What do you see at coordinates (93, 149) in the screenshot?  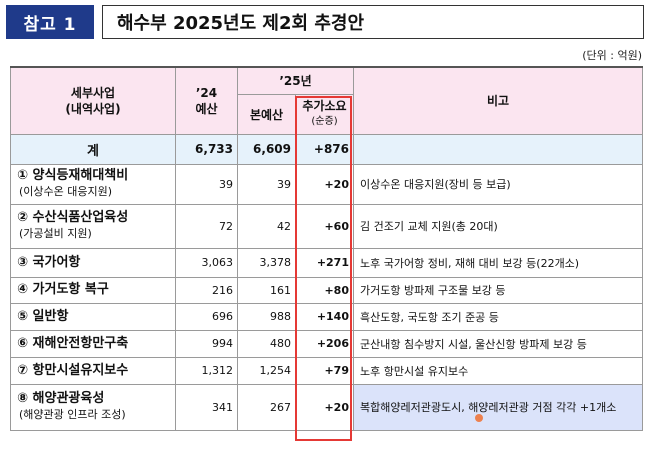 I see `total-label: 계` at bounding box center [93, 149].